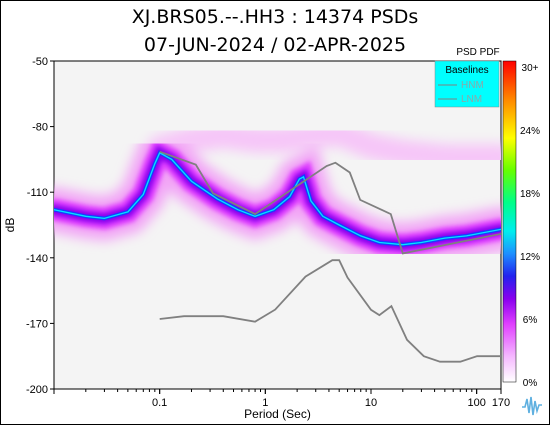  I want to click on colorbar-title: PSD PDF, so click(477, 52).